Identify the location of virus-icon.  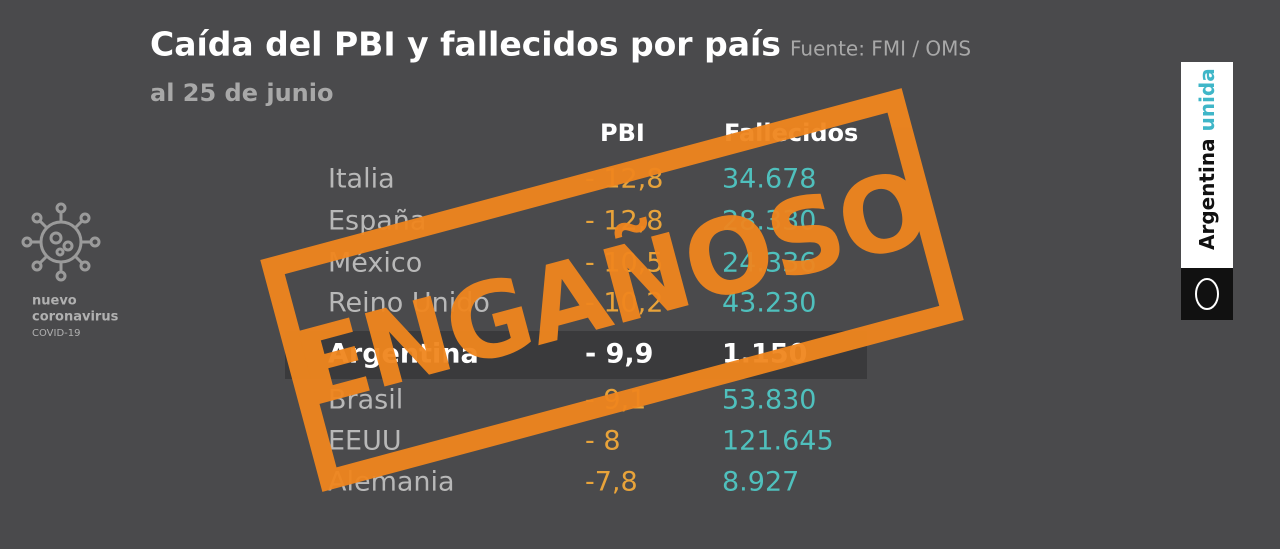
(61, 242).